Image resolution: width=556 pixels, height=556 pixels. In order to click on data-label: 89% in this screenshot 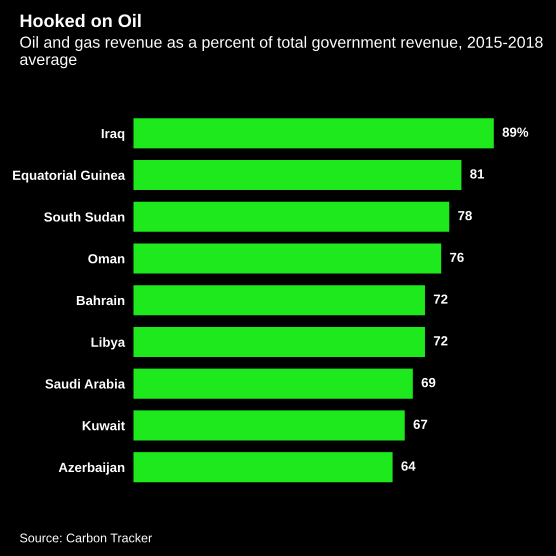, I will do `click(515, 132)`.